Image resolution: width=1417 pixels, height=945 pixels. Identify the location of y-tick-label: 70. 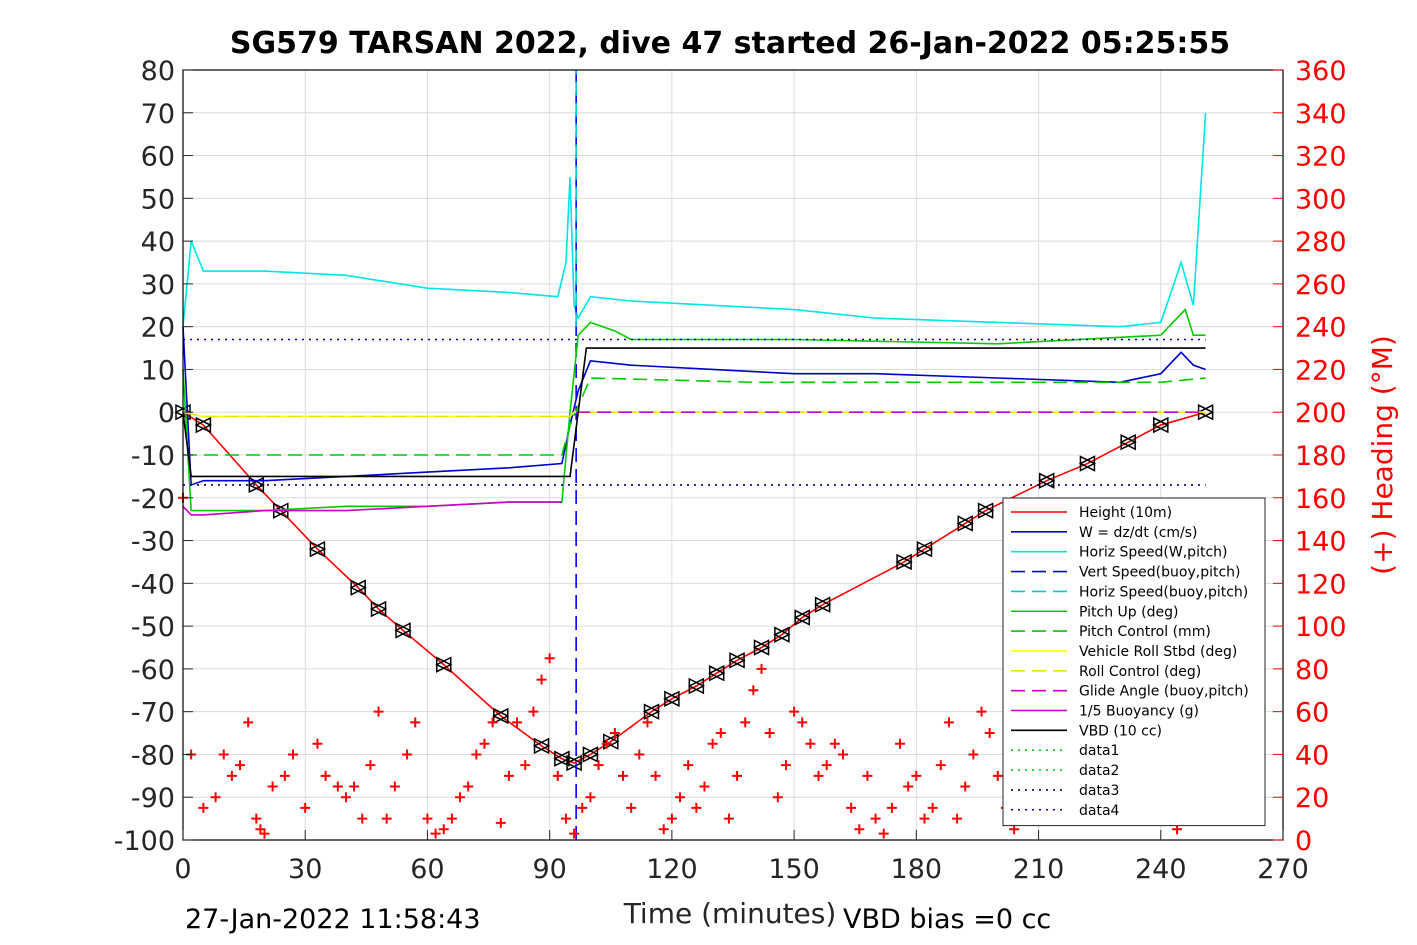
(158, 114).